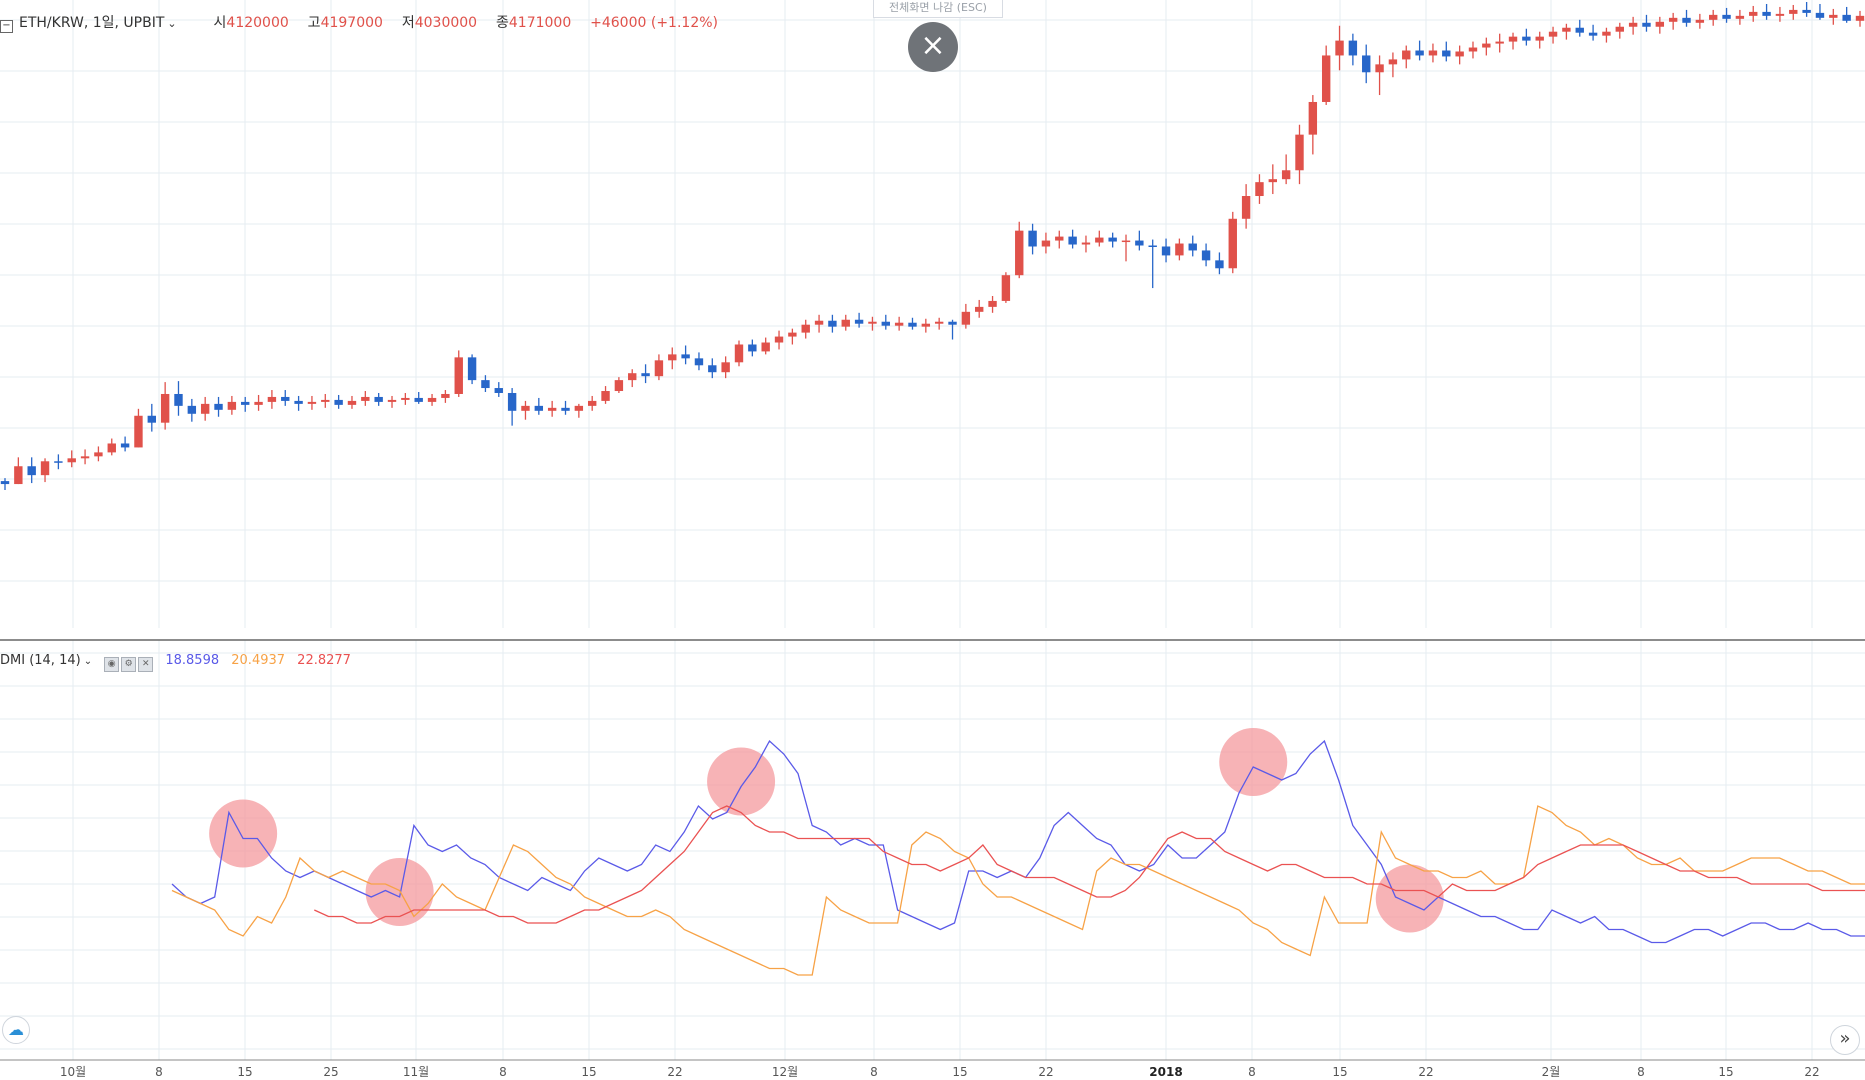  I want to click on series-line-di, so click(1018, 890).